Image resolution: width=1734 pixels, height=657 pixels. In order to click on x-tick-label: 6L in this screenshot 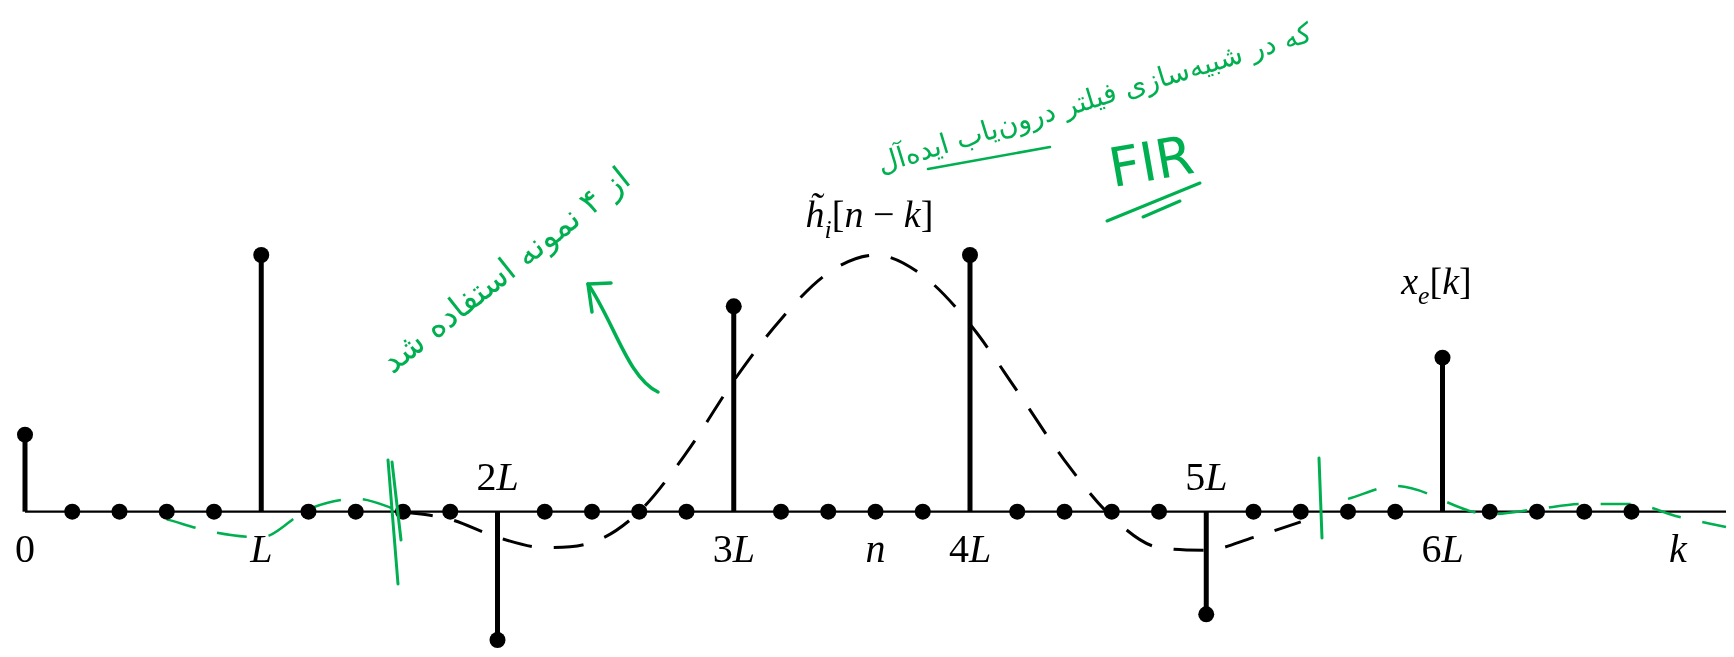, I will do `click(1442, 548)`.